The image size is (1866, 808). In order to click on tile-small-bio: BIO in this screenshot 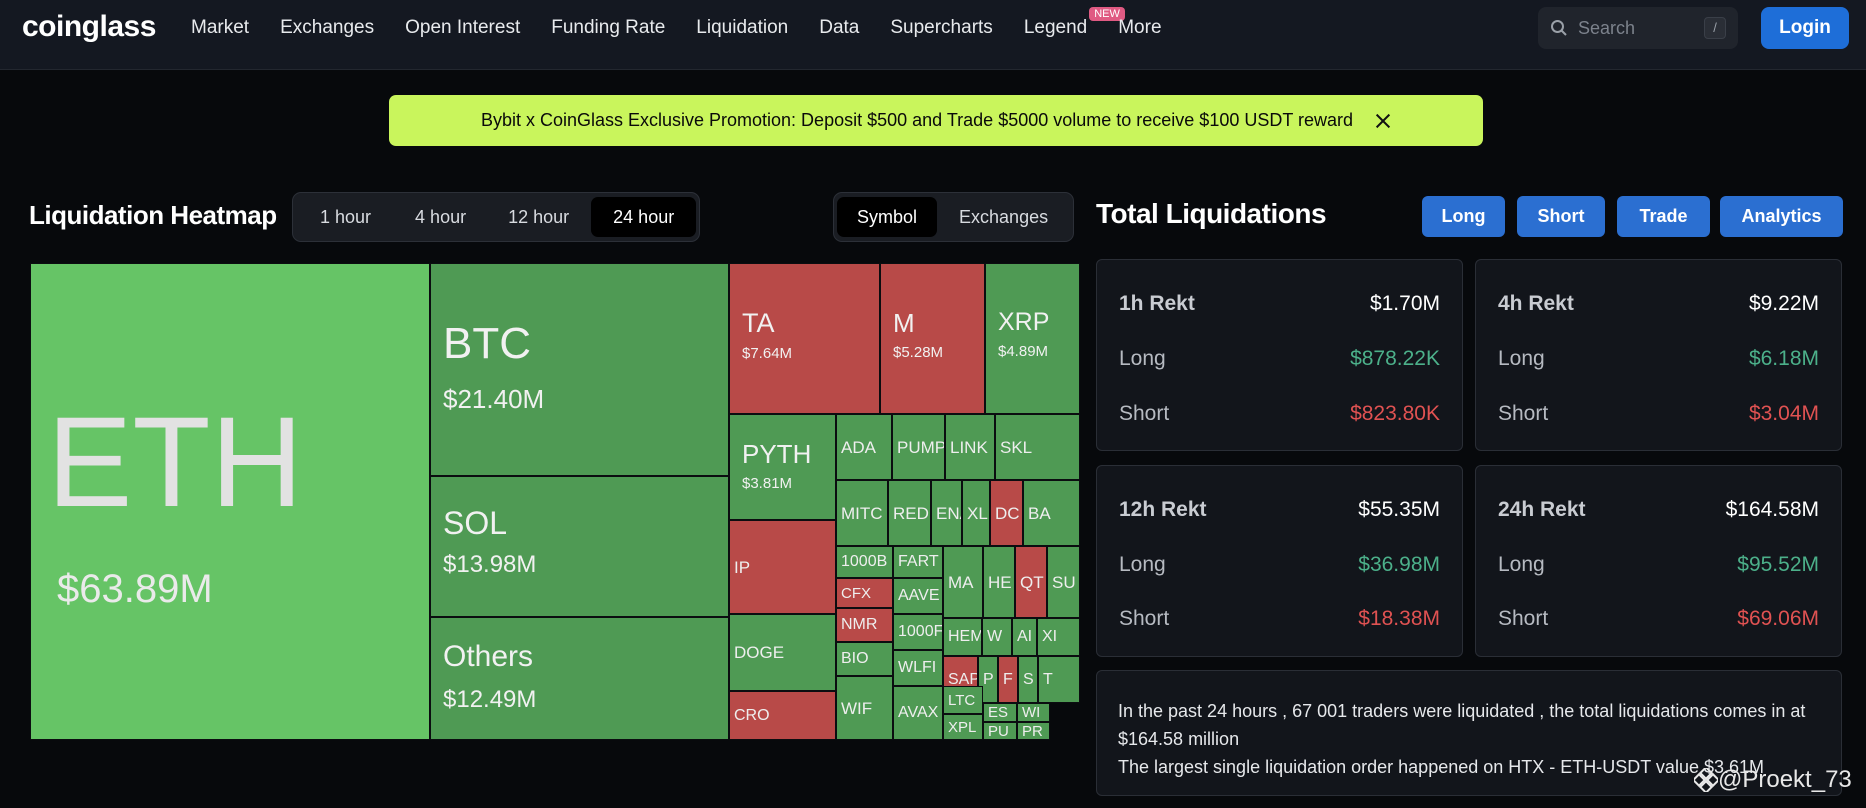, I will do `click(864, 659)`.